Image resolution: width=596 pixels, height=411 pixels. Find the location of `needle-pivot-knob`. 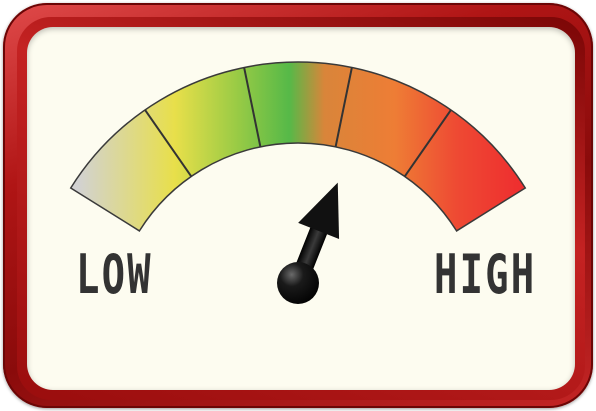

needle-pivot-knob is located at coordinates (298, 283).